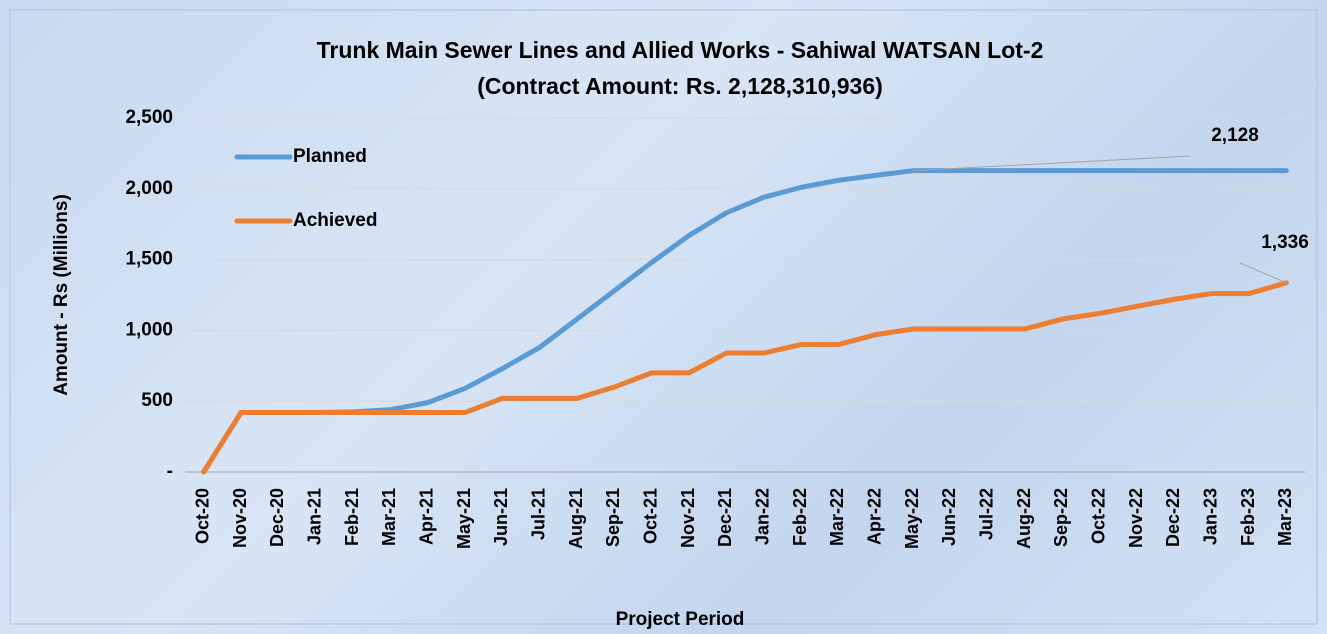 The height and width of the screenshot is (634, 1327). Describe the element at coordinates (61, 295) in the screenshot. I see `y-axis-title: Amount - Rs (Millions)` at that location.